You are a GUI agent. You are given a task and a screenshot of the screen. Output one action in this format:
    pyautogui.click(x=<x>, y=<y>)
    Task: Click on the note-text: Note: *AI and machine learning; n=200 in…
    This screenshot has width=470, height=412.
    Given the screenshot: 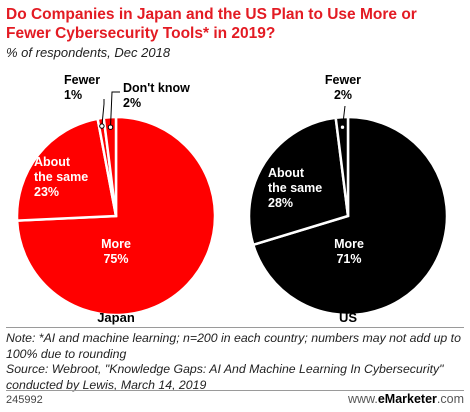 What is the action you would take?
    pyautogui.click(x=233, y=346)
    